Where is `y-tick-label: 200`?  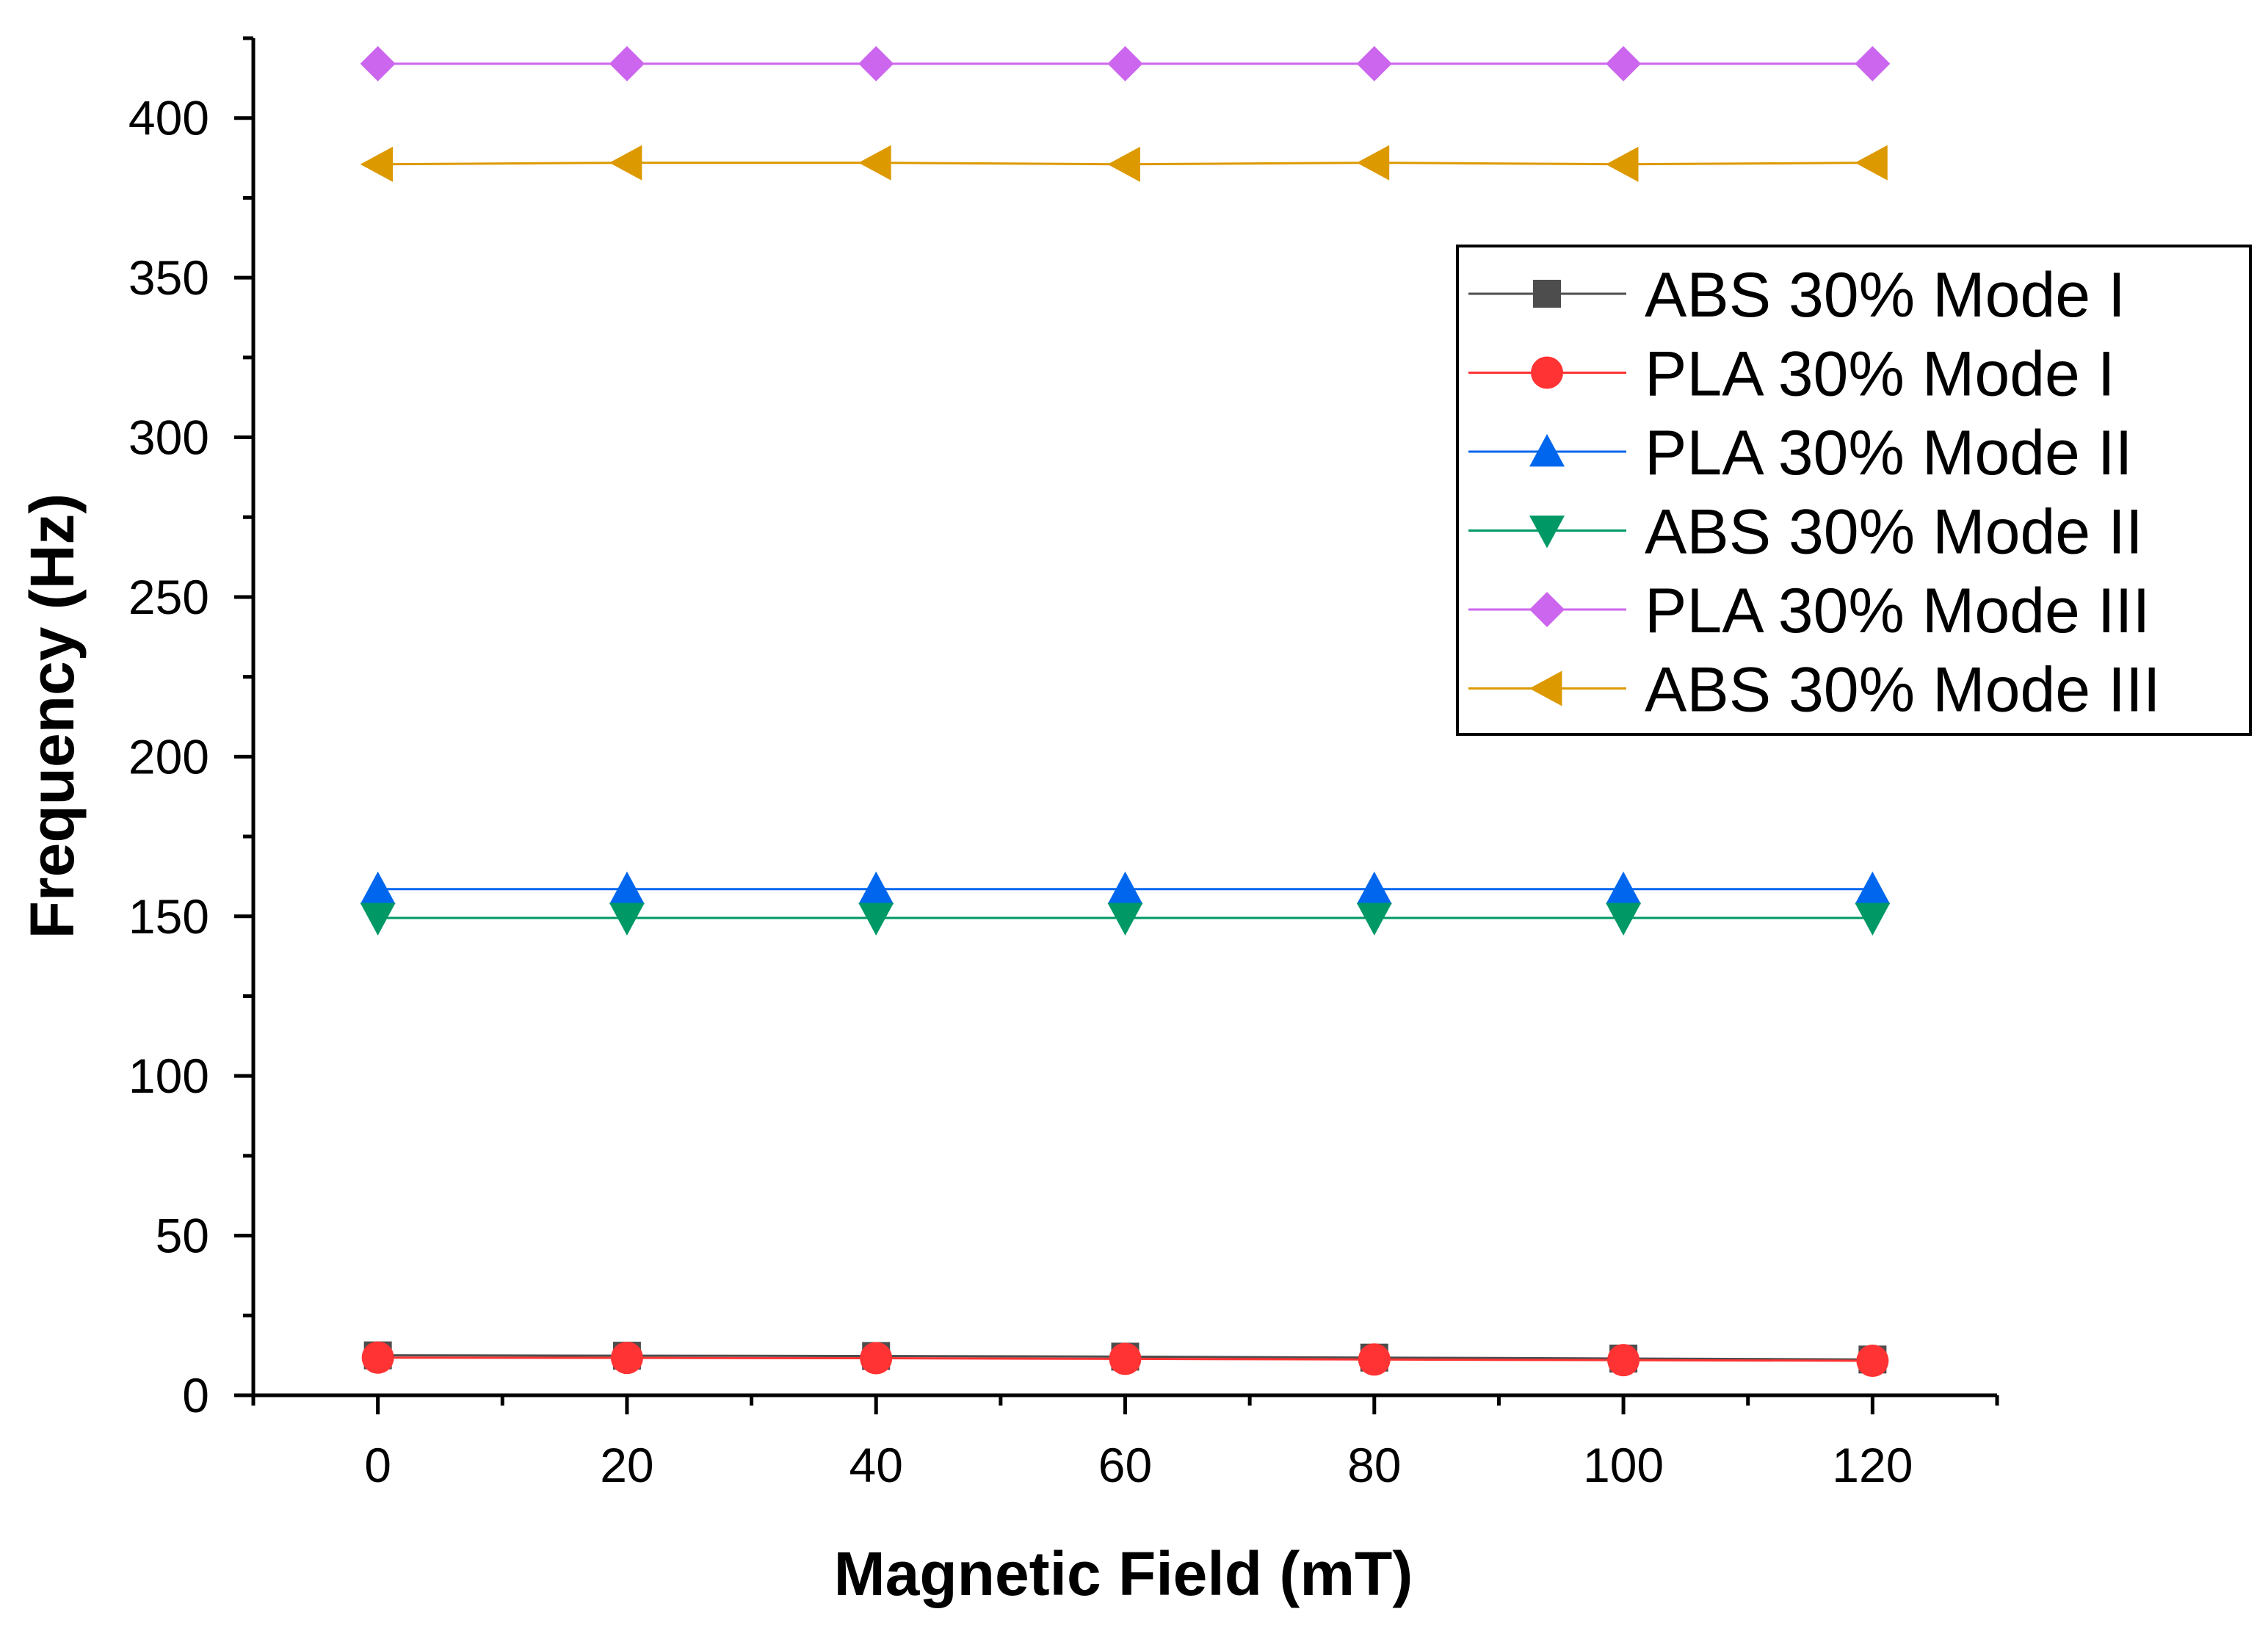 y-tick-label: 200 is located at coordinates (168, 756).